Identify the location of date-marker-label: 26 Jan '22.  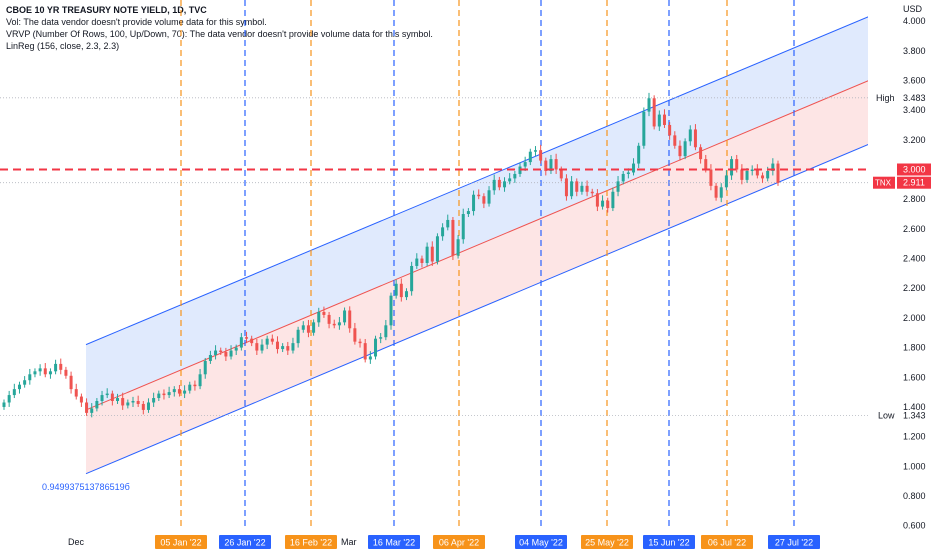
(244, 543).